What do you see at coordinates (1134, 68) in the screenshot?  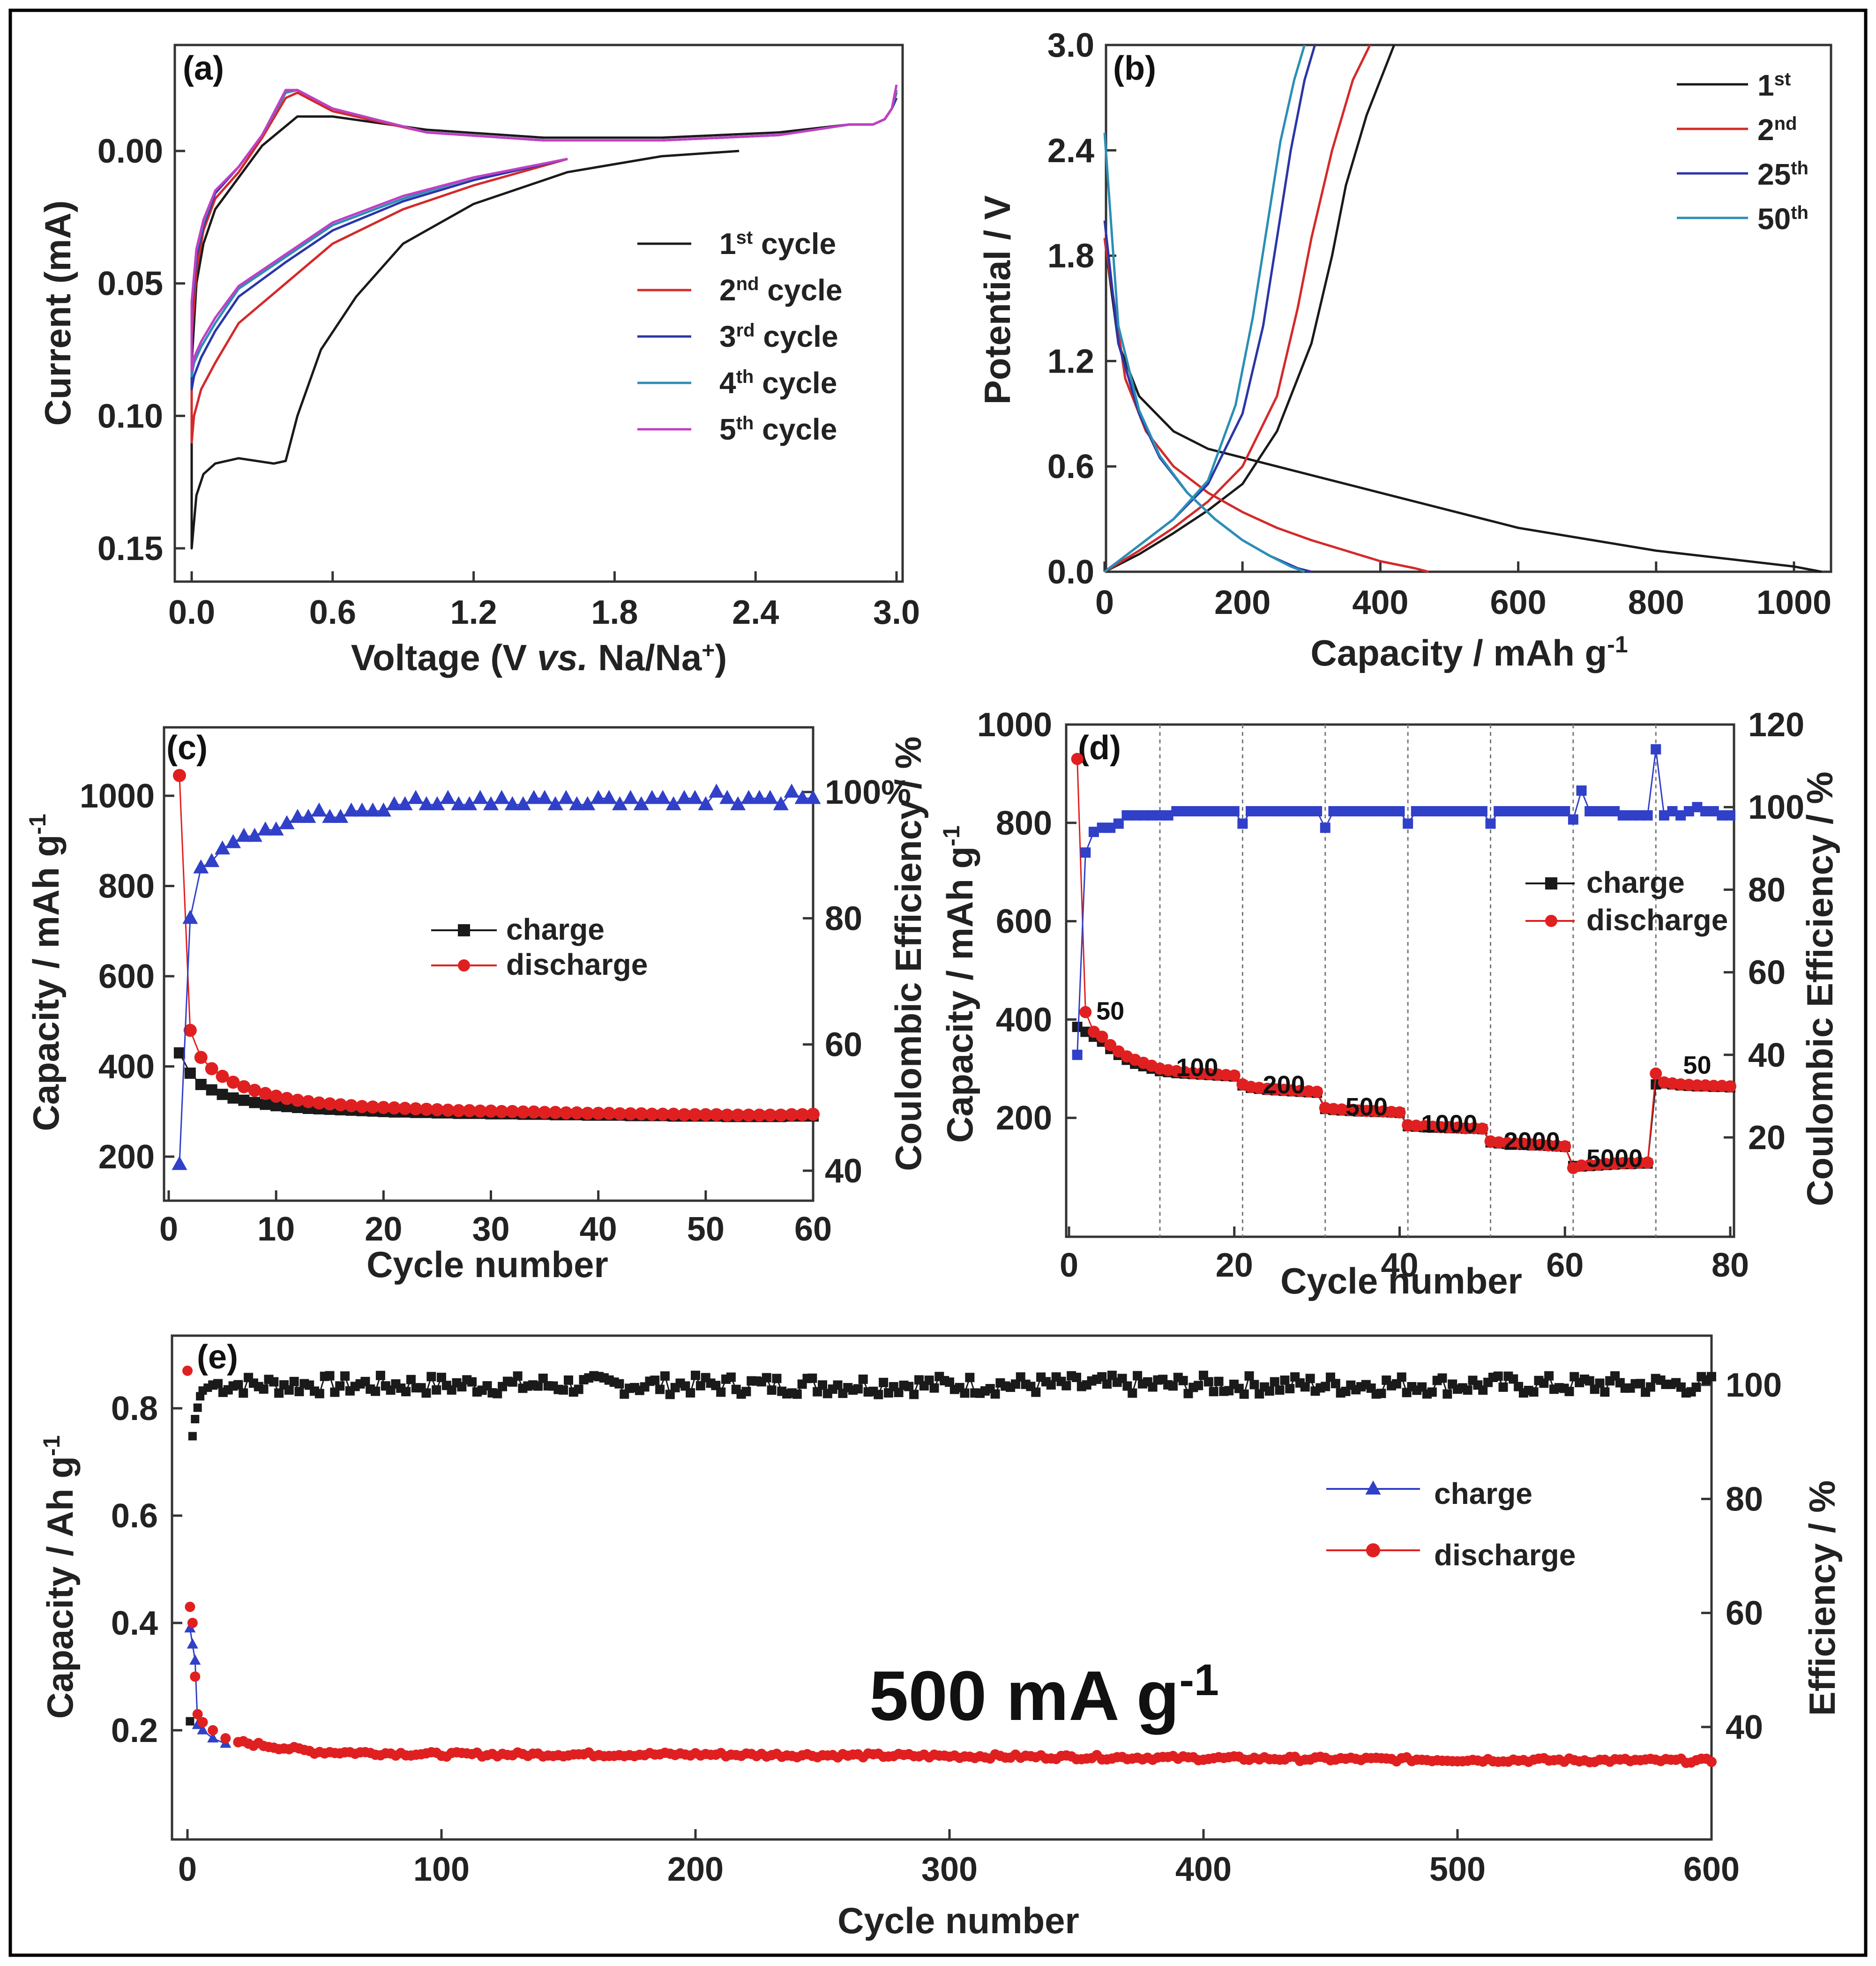 I see `panel-b-label: (b)` at bounding box center [1134, 68].